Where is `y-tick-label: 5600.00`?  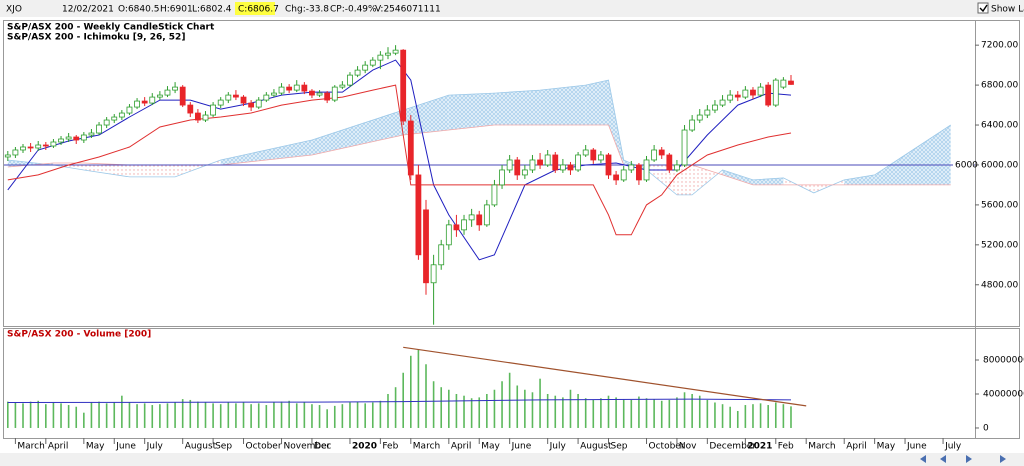
y-tick-label: 5600.00 is located at coordinates (999, 205).